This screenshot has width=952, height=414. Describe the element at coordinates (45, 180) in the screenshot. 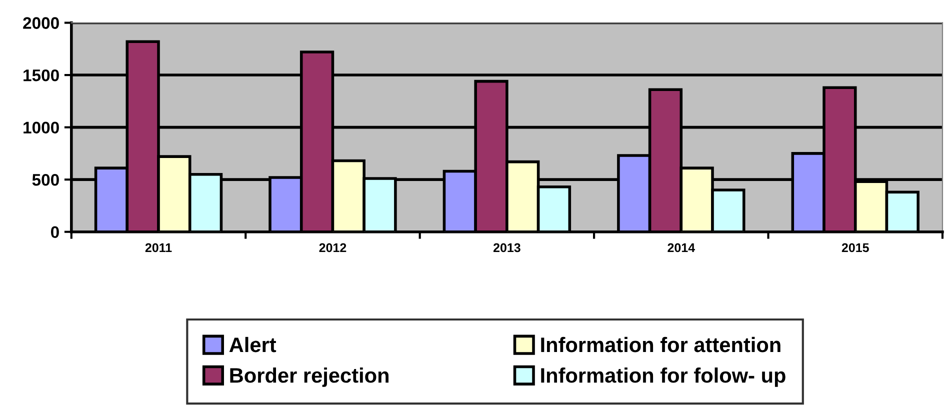

I see `y-tick-label: 500` at that location.